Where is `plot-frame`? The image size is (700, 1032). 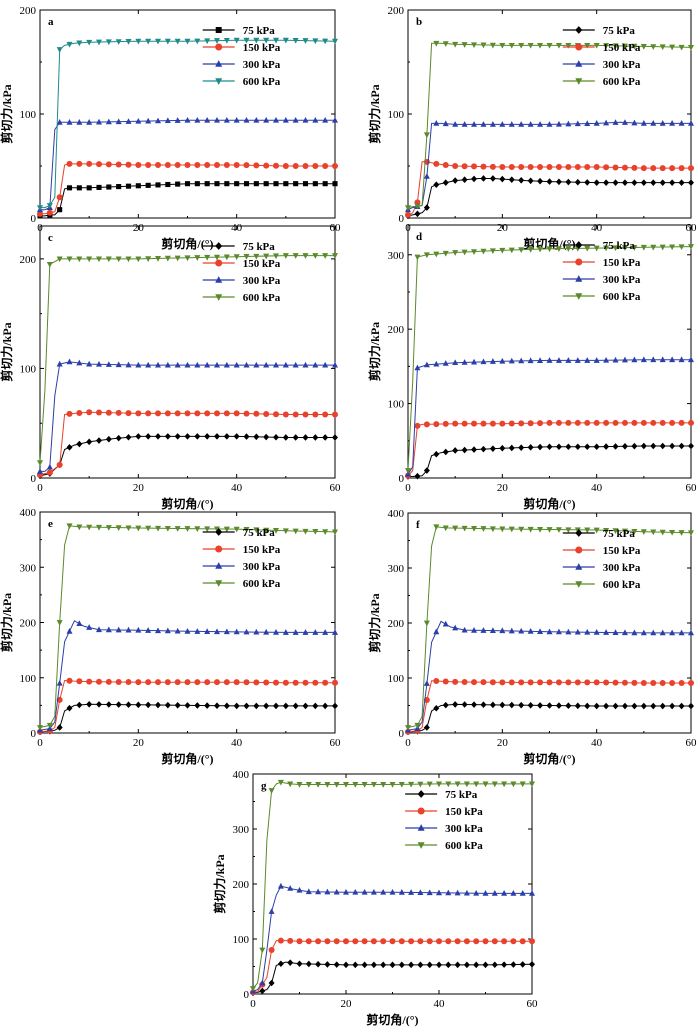
plot-frame is located at coordinates (549, 114).